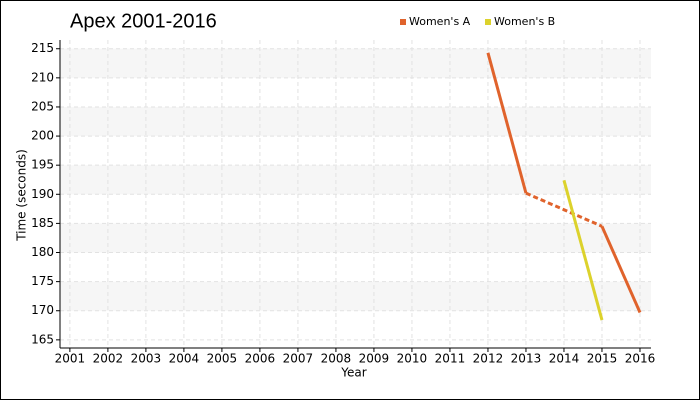 The width and height of the screenshot is (700, 400). What do you see at coordinates (146, 359) in the screenshot?
I see `x-tick-label: 2003` at bounding box center [146, 359].